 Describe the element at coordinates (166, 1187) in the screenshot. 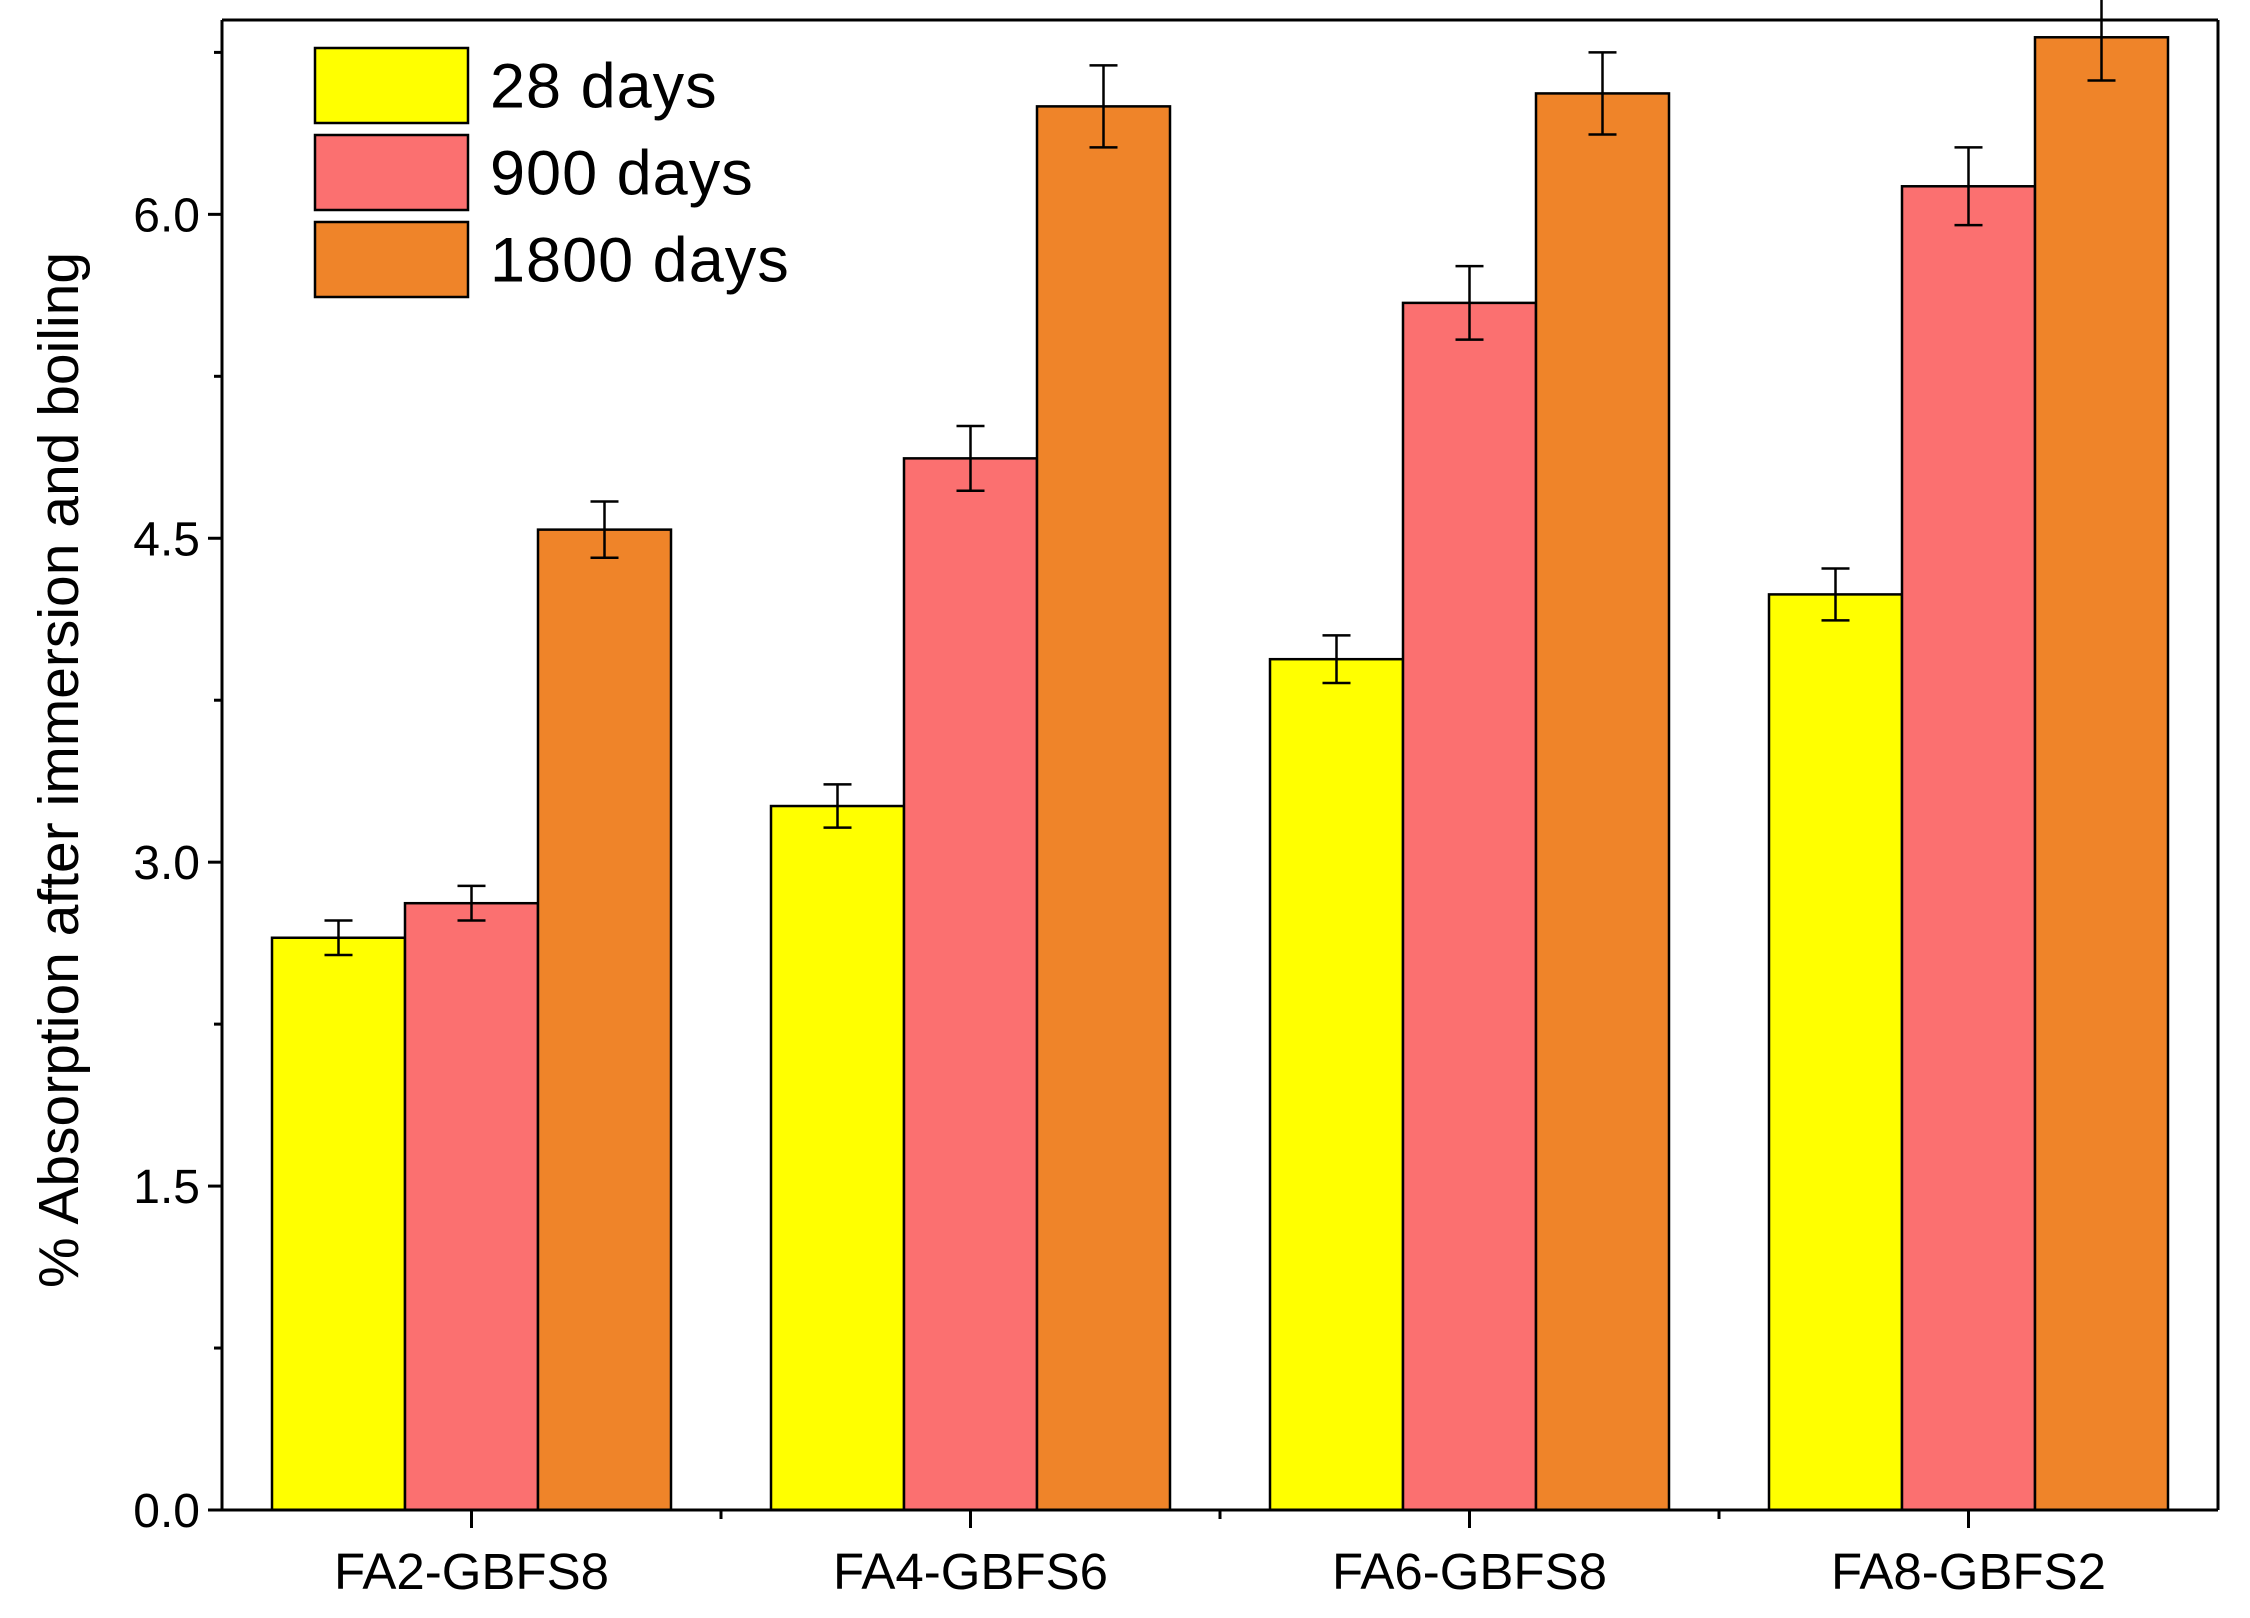

I see `y-tick-label: 1.5` at that location.